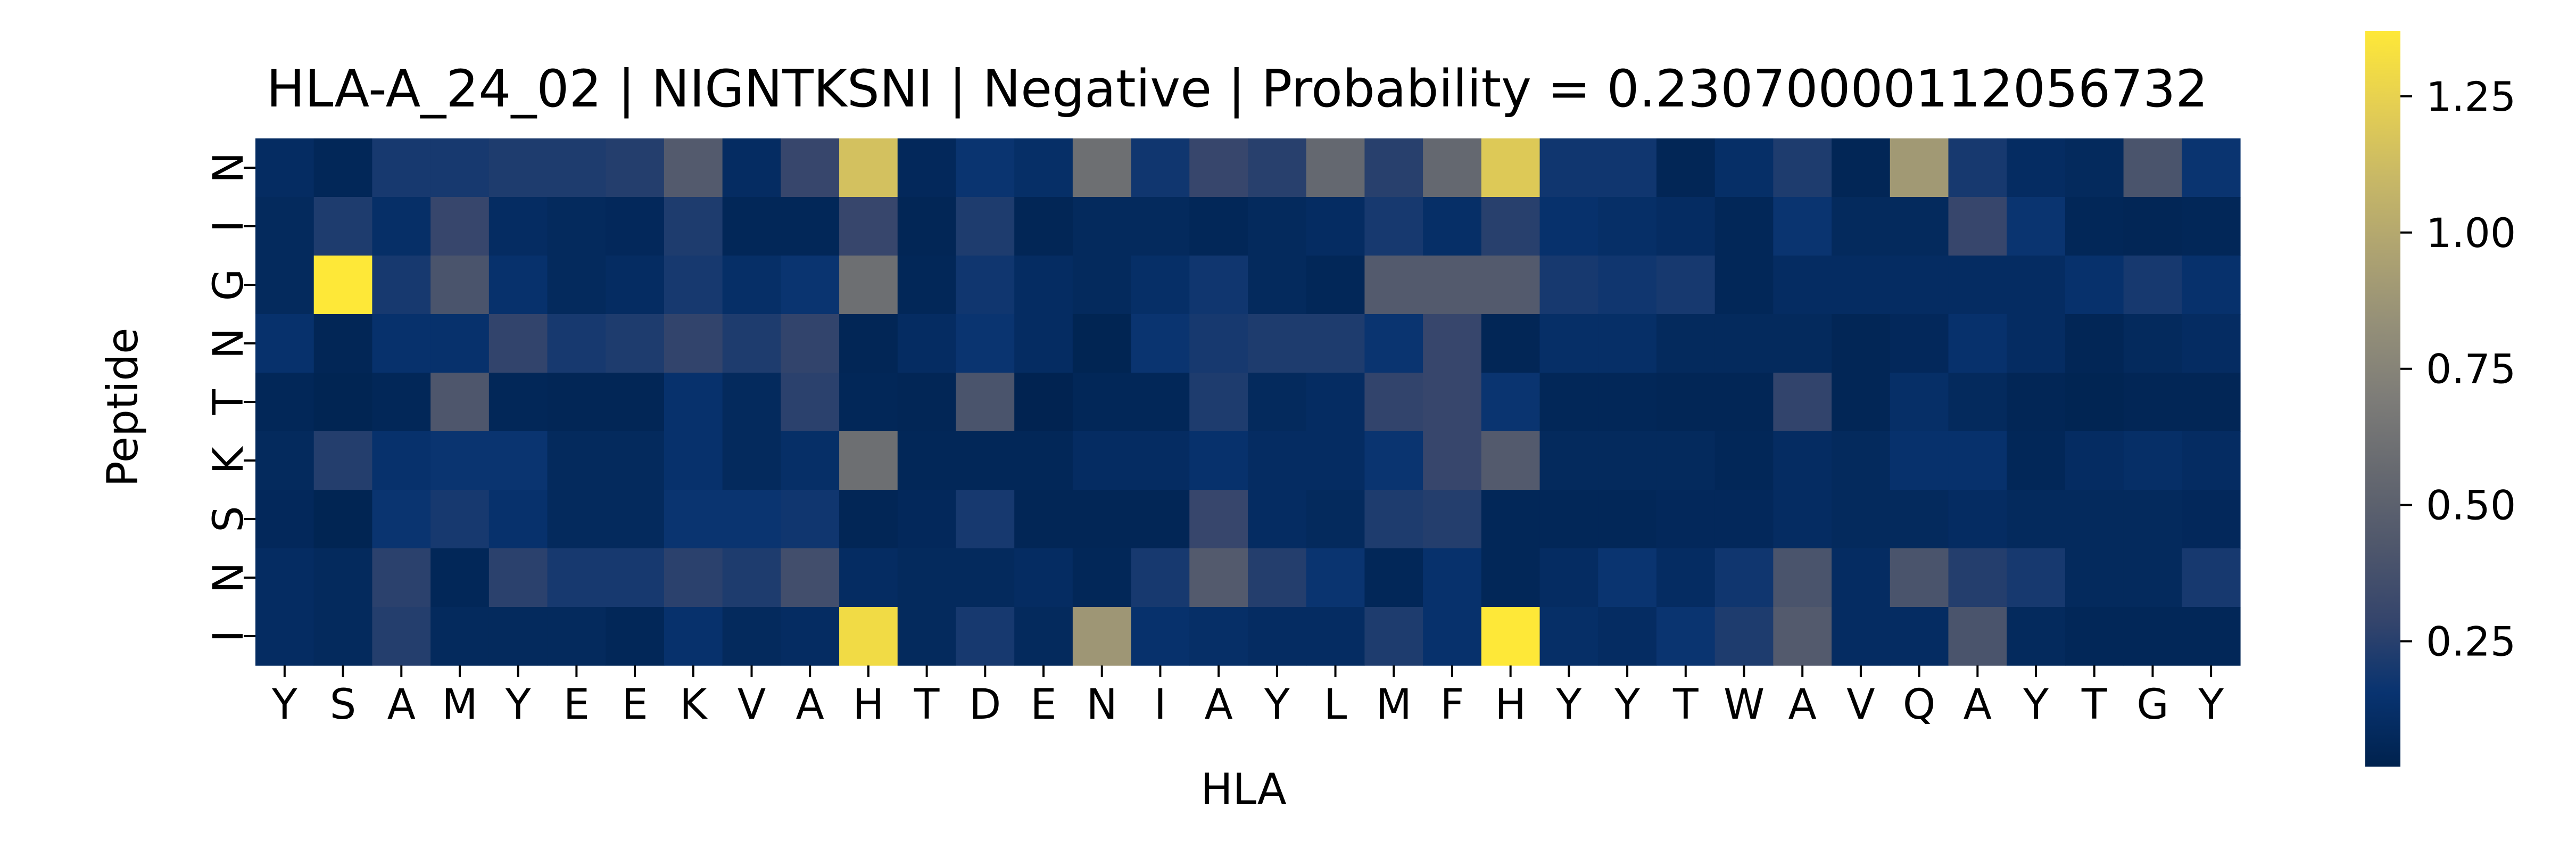  Describe the element at coordinates (229, 577) in the screenshot. I see `y-tick-label: N` at that location.